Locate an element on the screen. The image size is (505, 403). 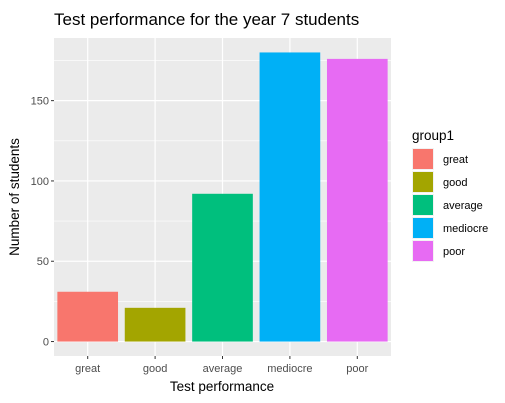
legend-label-mediocre: mediocre is located at coordinates (465, 229).